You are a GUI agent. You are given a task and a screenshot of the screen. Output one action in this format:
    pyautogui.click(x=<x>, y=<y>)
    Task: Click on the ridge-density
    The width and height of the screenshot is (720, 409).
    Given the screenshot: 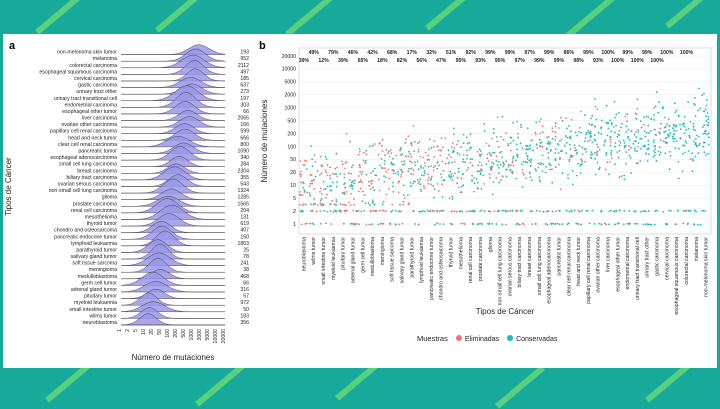 What is the action you would take?
    pyautogui.click(x=173, y=93)
    